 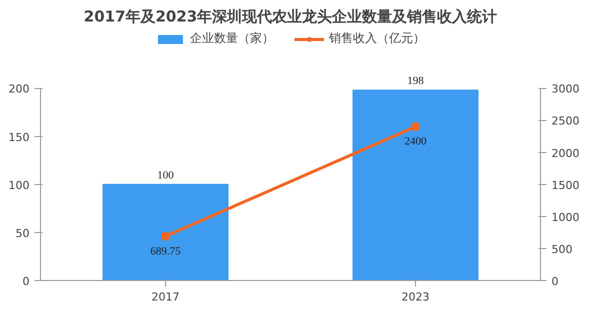 I want to click on y2-tick-label: 1500, so click(x=566, y=185).